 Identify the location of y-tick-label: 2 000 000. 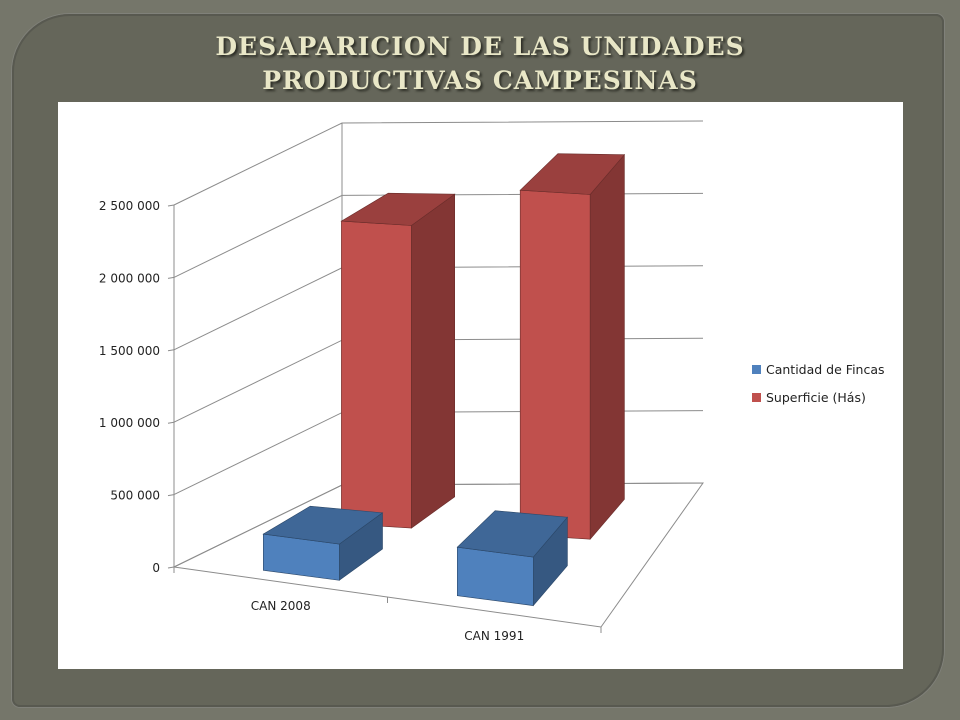
(129, 278).